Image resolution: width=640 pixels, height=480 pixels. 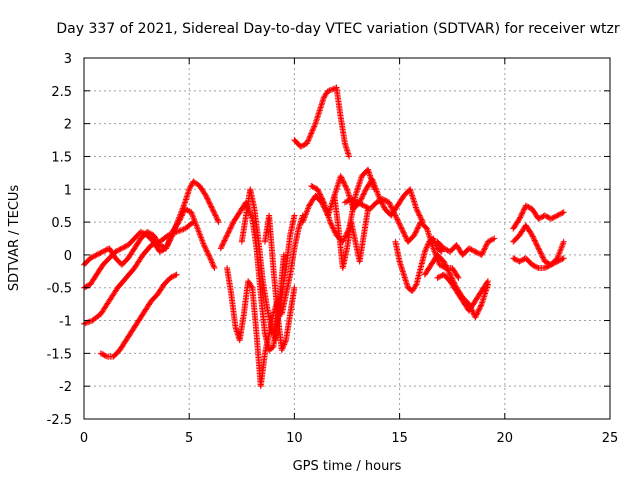 What do you see at coordinates (61, 92) in the screenshot?
I see `y-tick-label: 2.5` at bounding box center [61, 92].